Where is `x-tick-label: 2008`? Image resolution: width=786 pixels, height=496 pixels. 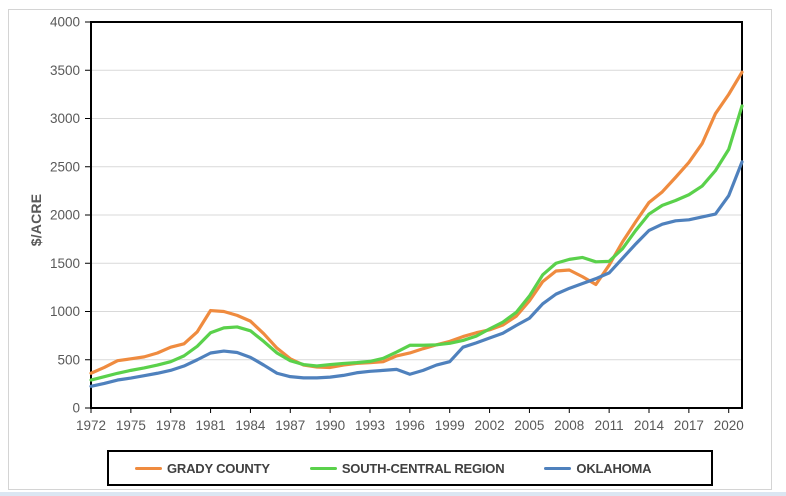
x-tick-label: 2008 is located at coordinates (569, 425).